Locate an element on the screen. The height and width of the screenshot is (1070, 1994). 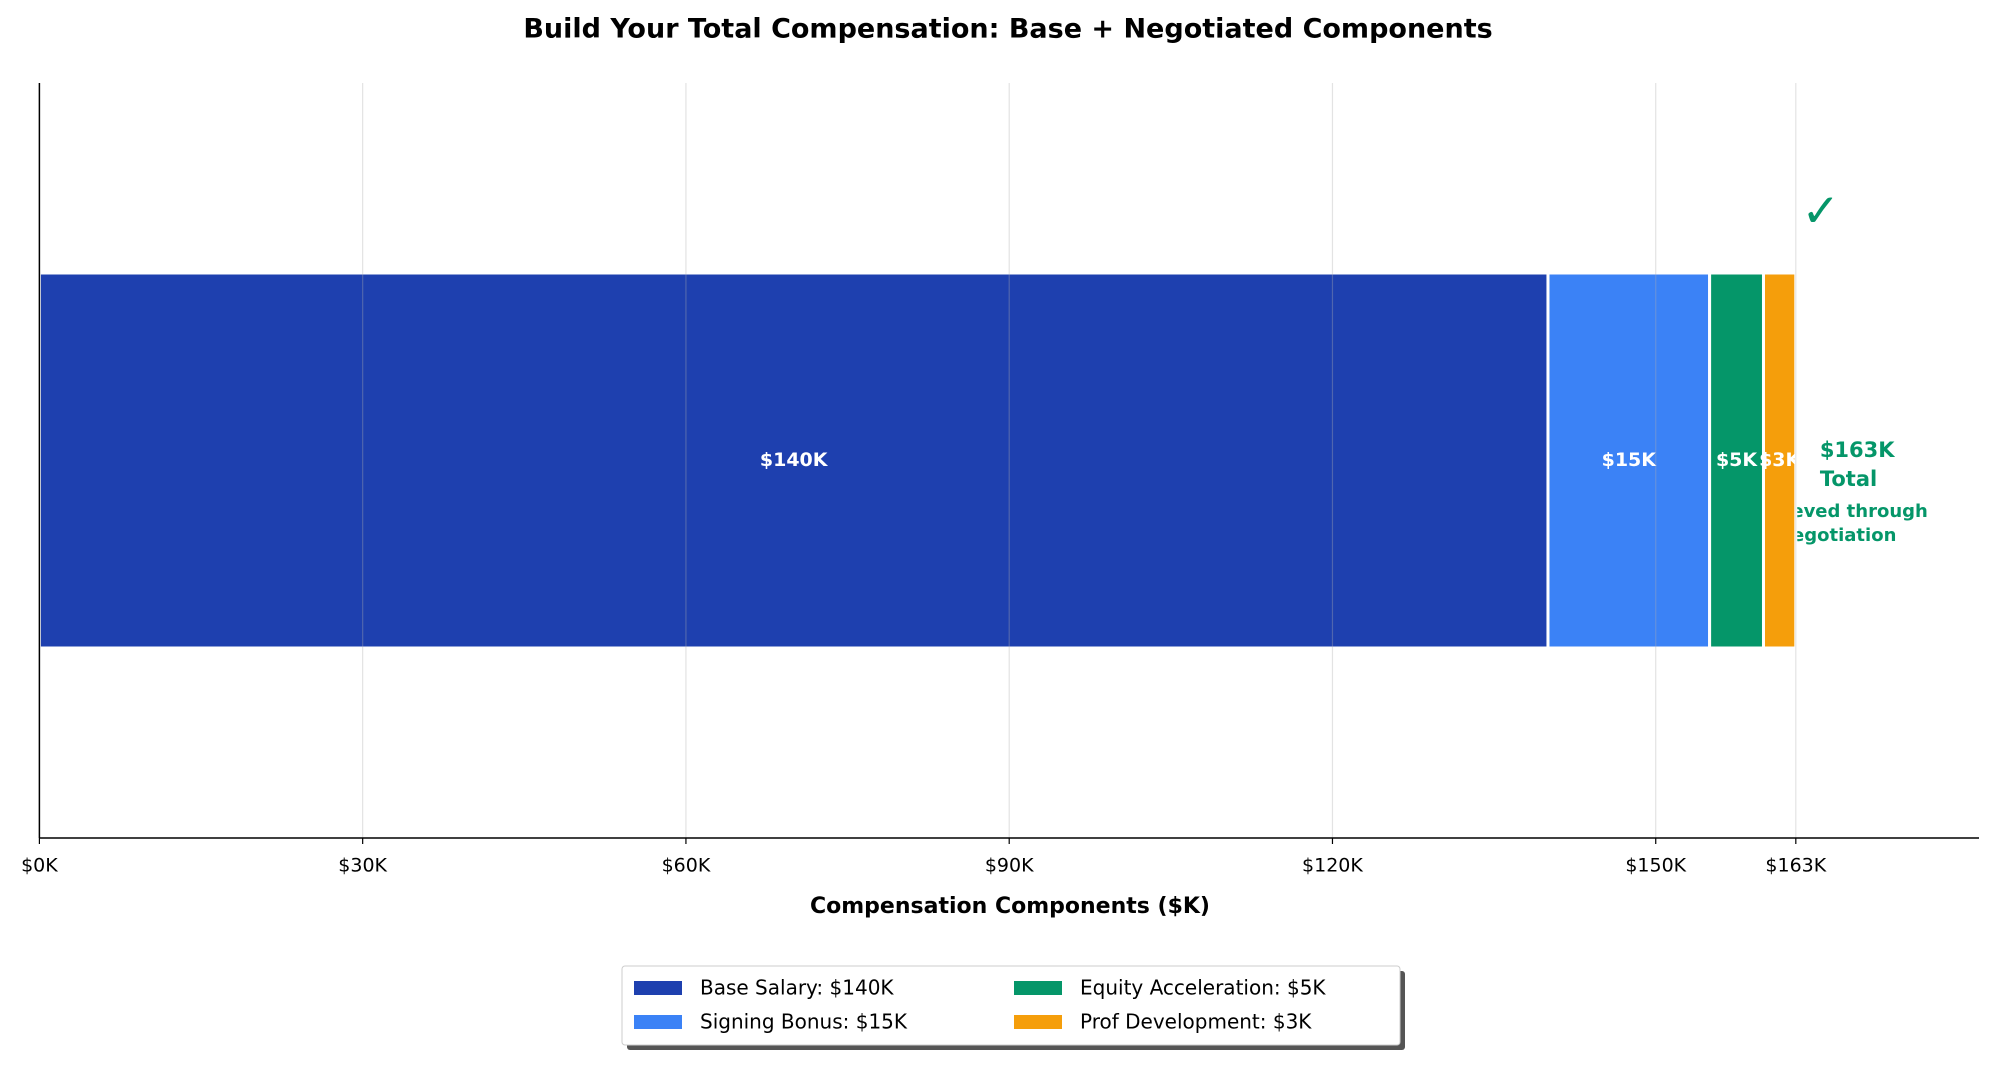
value-label: $5K is located at coordinates (1737, 460).